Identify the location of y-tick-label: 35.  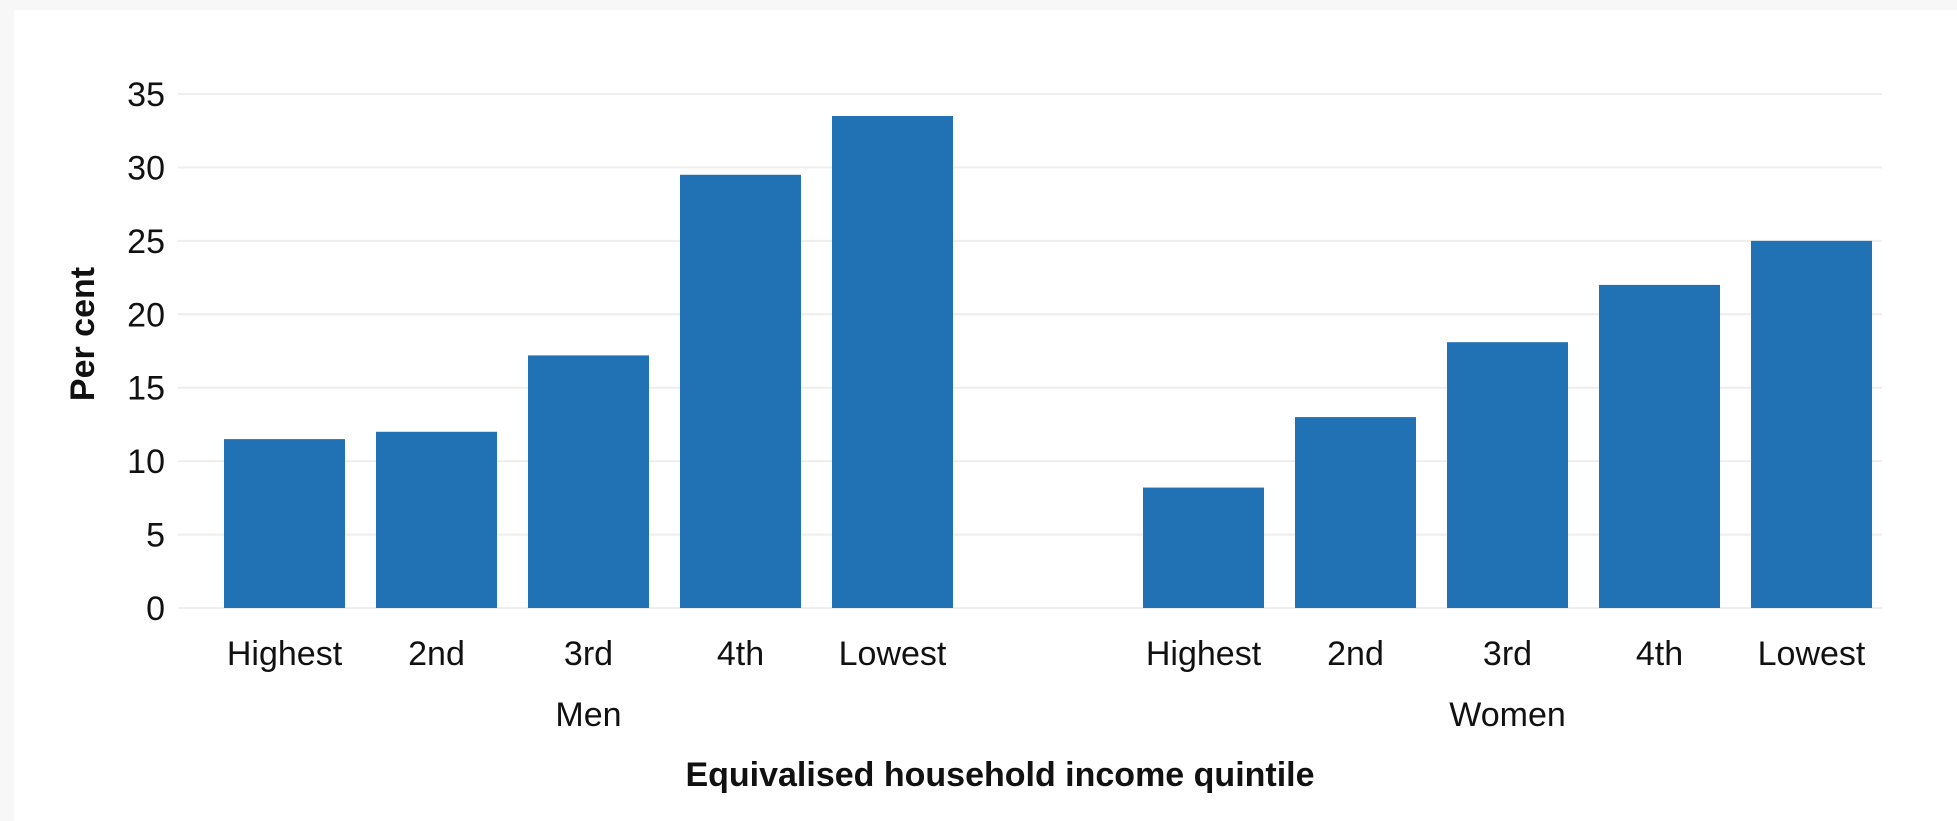
(146, 95).